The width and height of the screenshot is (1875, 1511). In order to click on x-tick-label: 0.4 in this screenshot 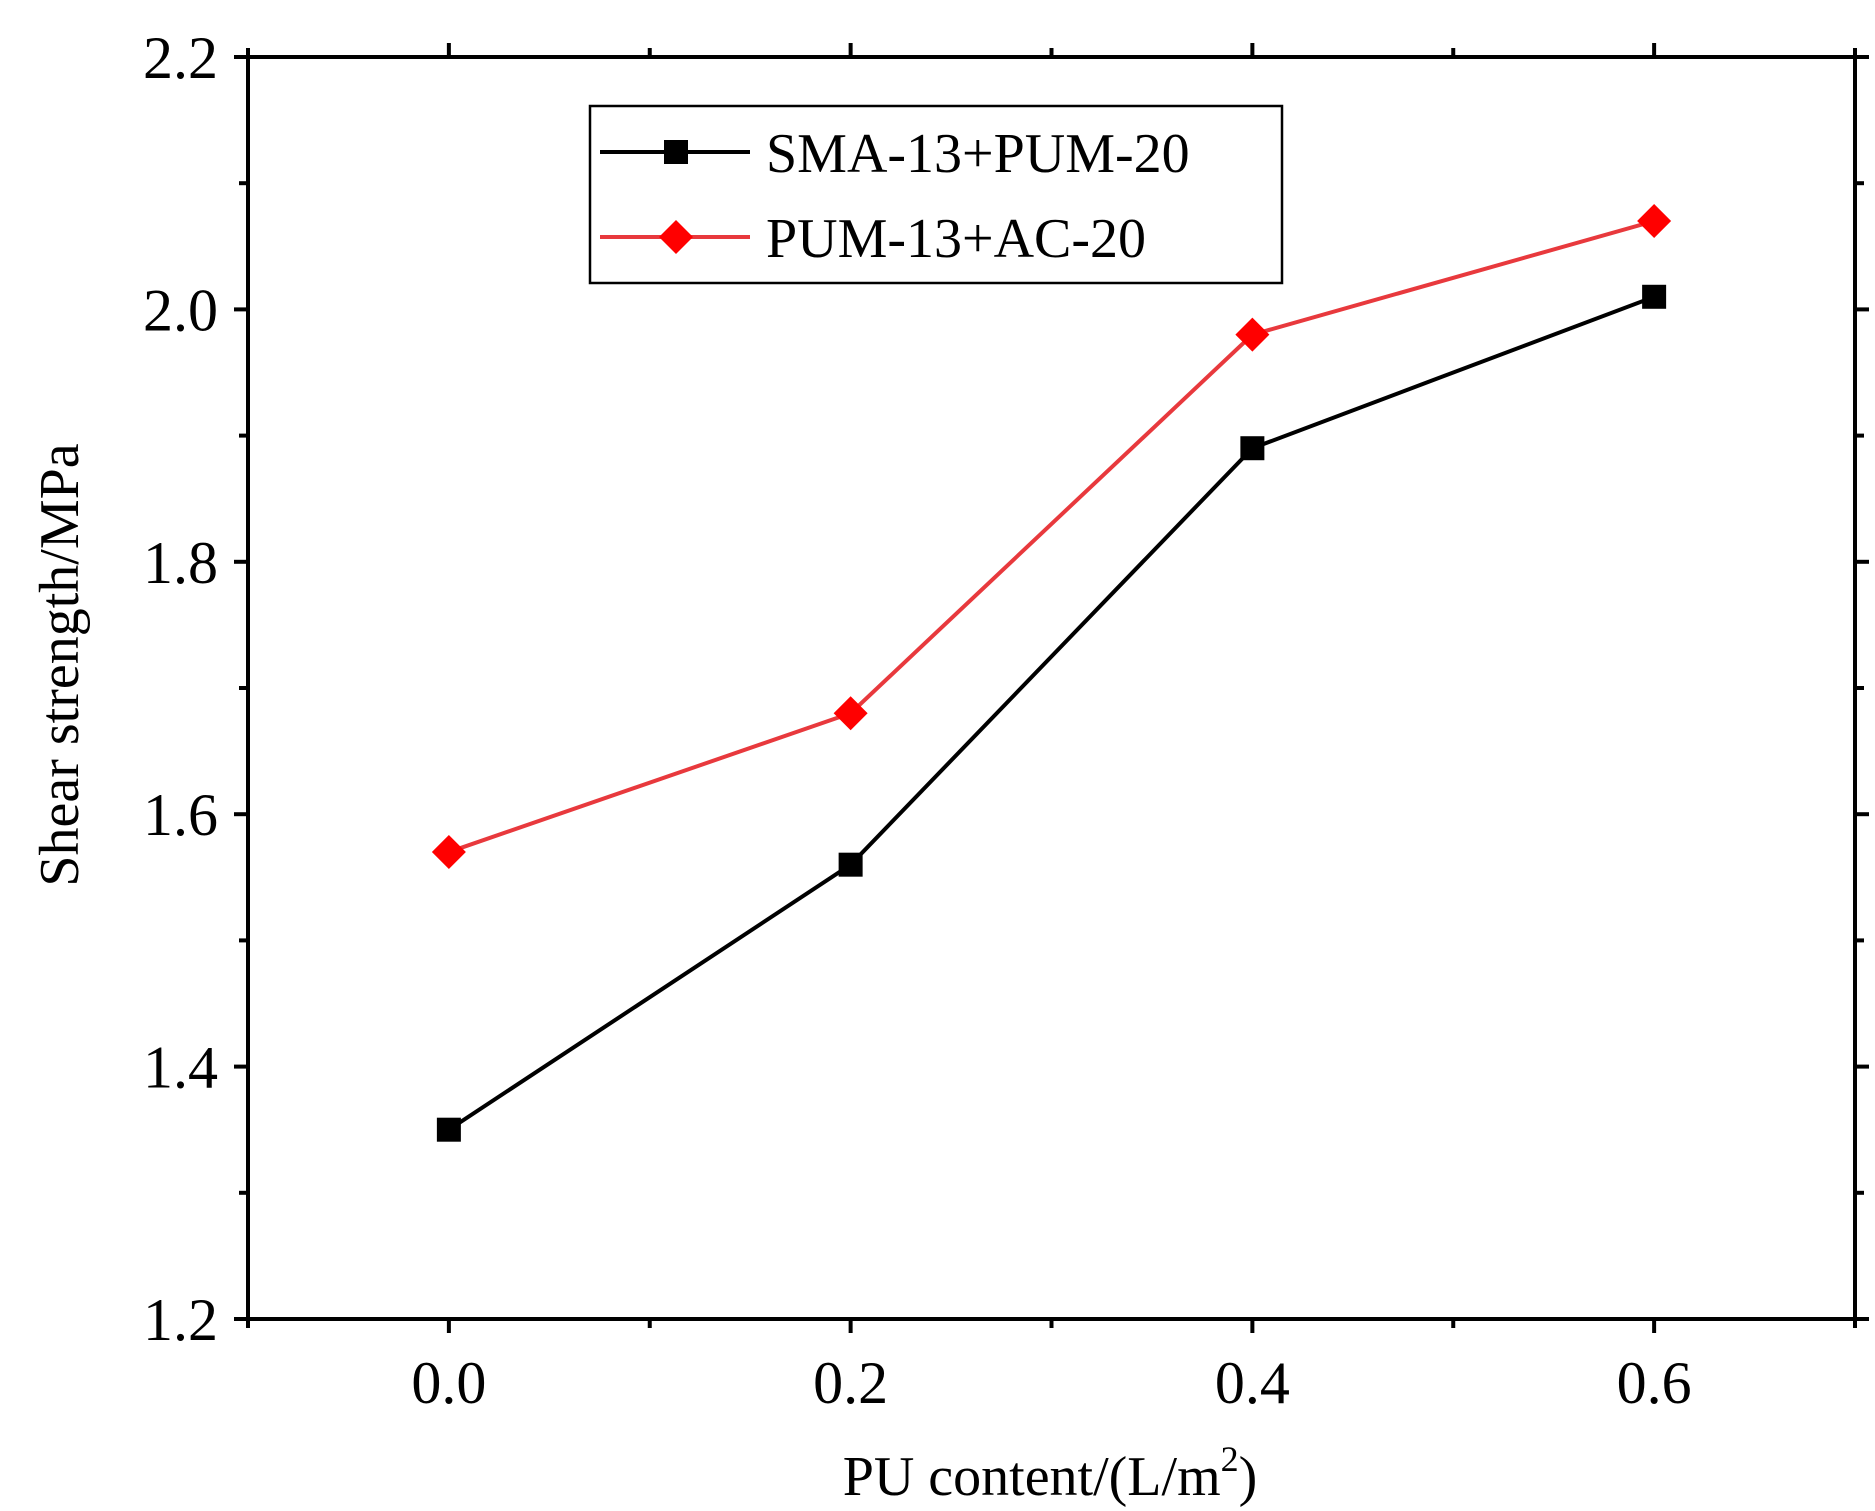, I will do `click(1252, 1383)`.